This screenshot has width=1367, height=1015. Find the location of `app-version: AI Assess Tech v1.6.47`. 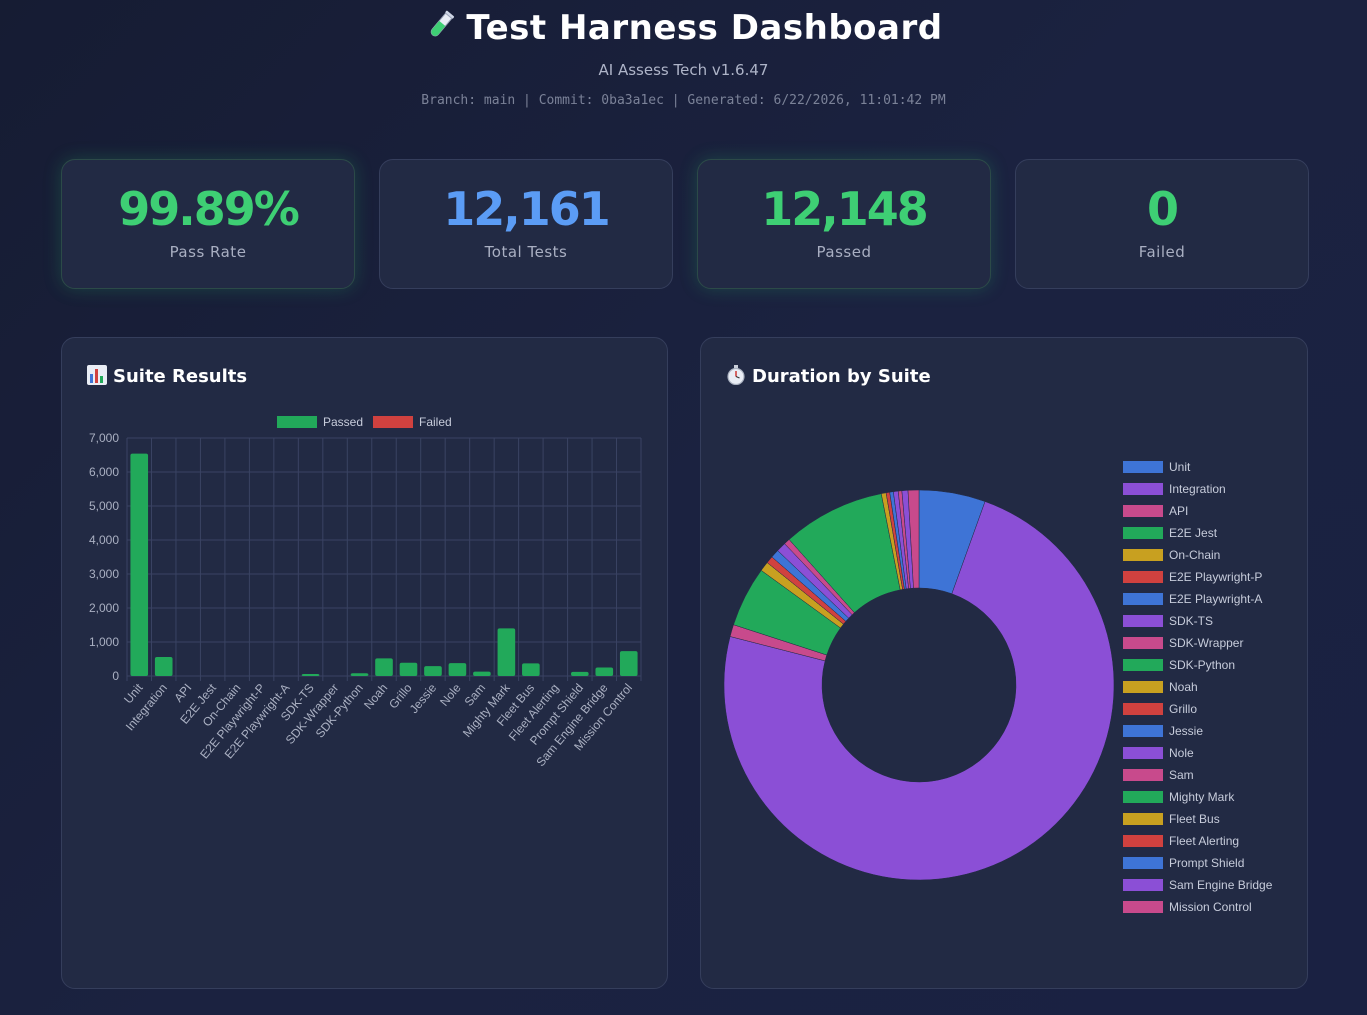

app-version: AI Assess Tech v1.6.47 is located at coordinates (683, 70).